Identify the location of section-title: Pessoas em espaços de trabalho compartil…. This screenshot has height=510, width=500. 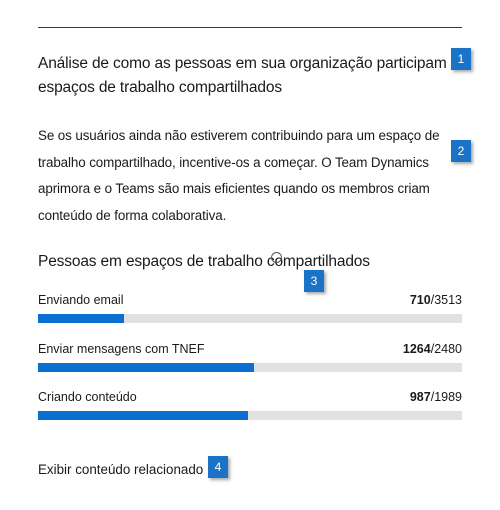
(204, 261).